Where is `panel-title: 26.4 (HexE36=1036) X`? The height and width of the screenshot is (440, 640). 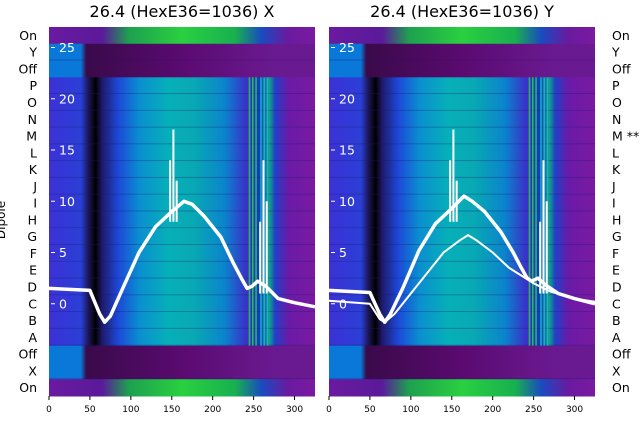 panel-title: 26.4 (HexE36=1036) X is located at coordinates (182, 11).